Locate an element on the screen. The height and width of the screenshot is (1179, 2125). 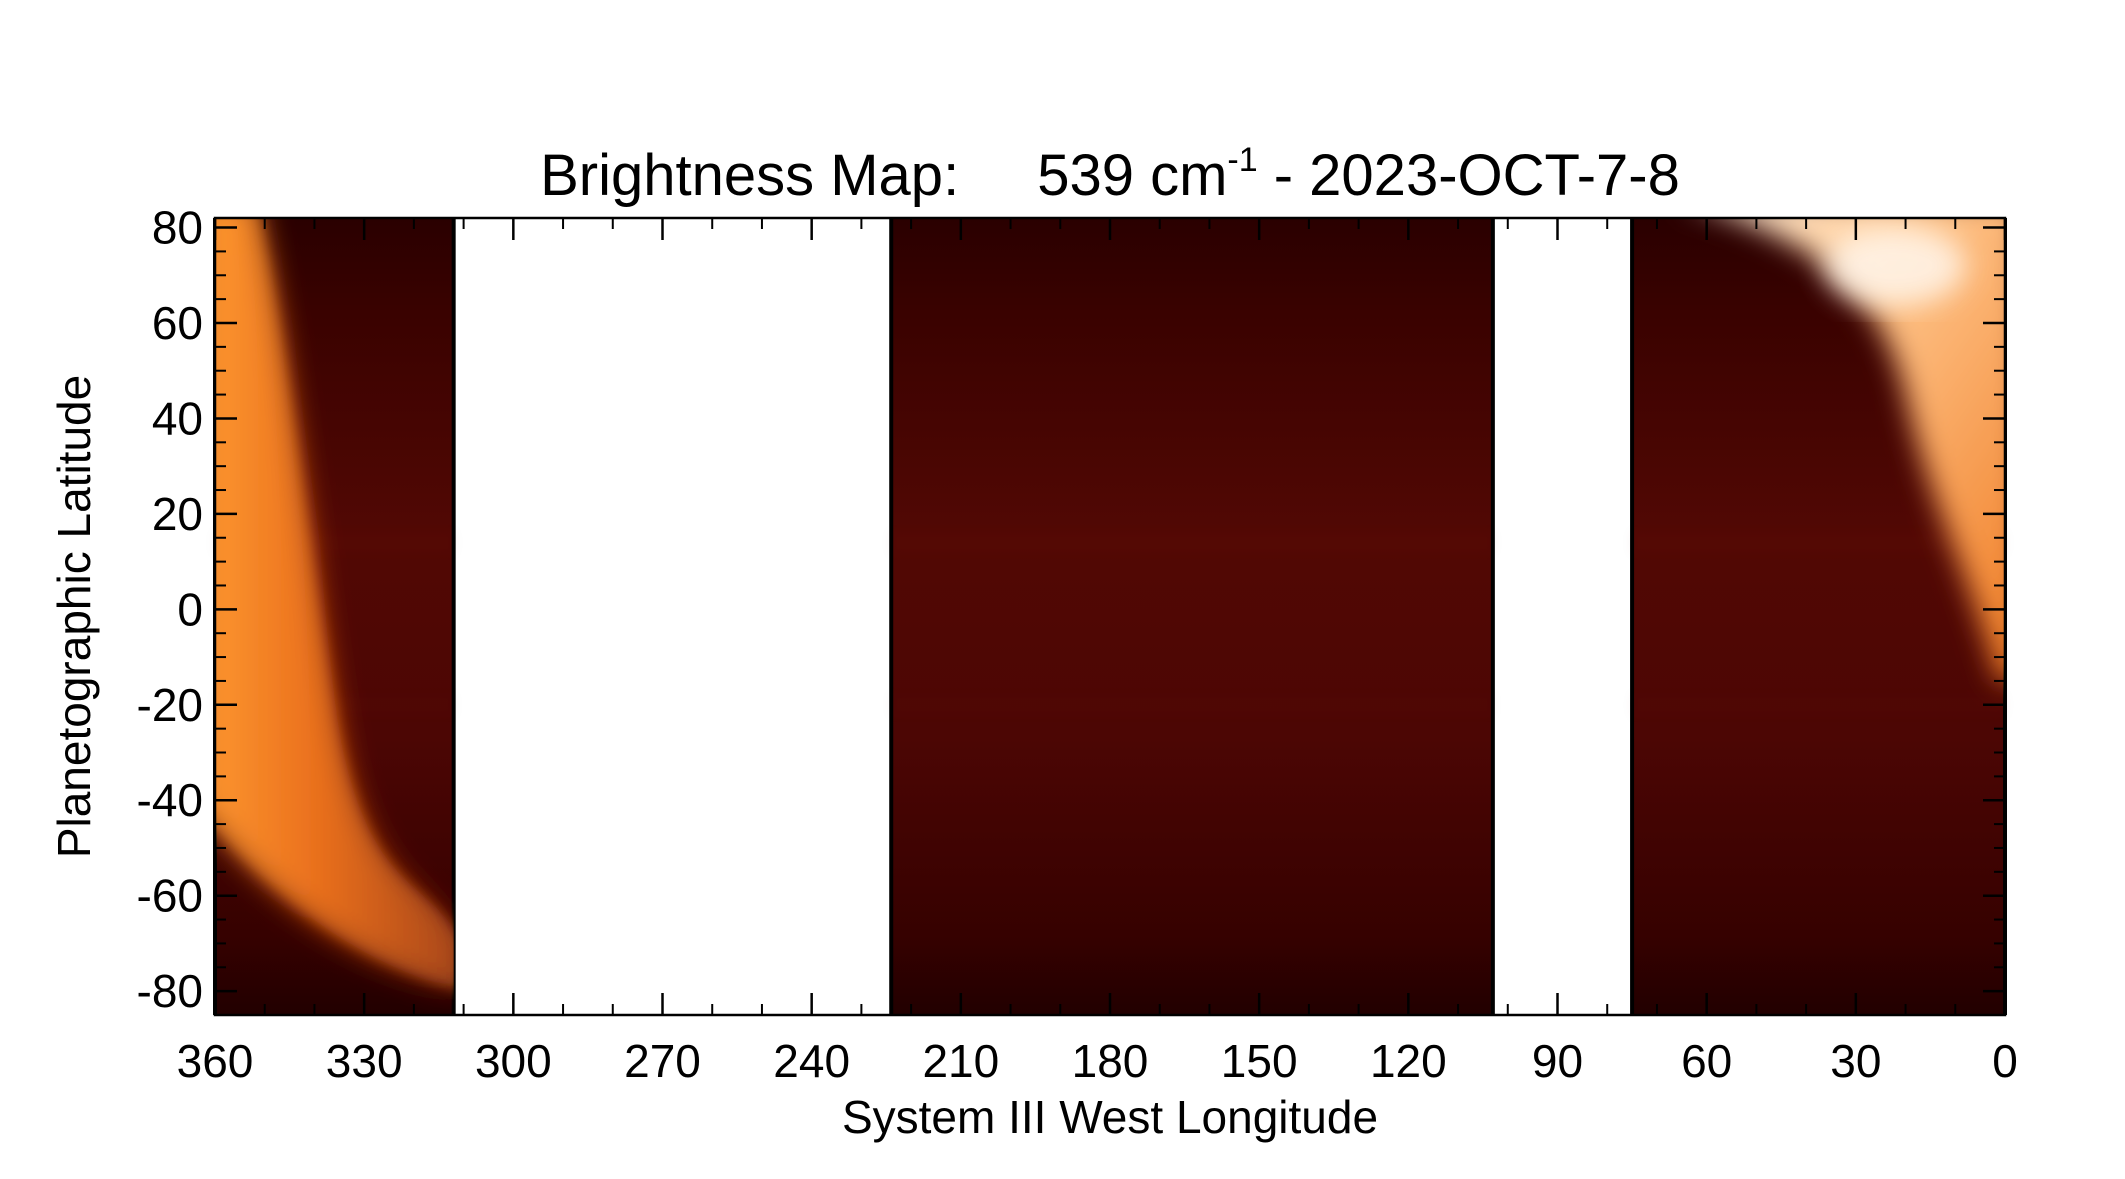
left-limb is located at coordinates (334, 603).